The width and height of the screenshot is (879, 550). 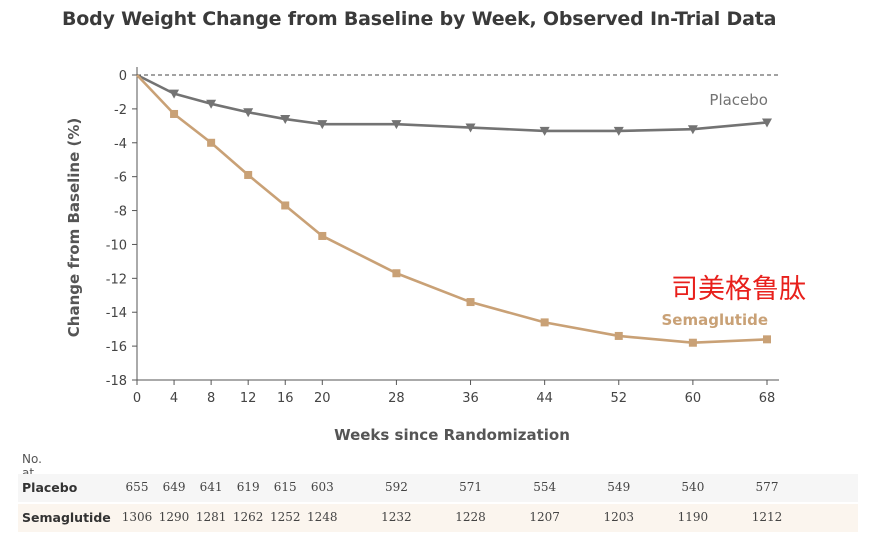 What do you see at coordinates (248, 517) in the screenshot?
I see `risk-cell: 1262` at bounding box center [248, 517].